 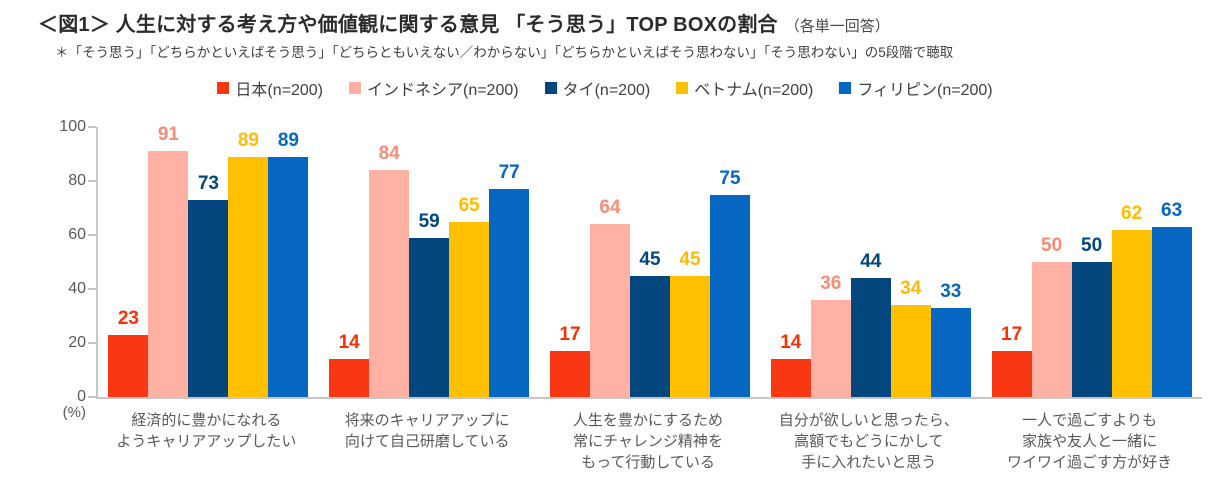 What do you see at coordinates (81, 396) in the screenshot?
I see `y-axis-tick-label: 0` at bounding box center [81, 396].